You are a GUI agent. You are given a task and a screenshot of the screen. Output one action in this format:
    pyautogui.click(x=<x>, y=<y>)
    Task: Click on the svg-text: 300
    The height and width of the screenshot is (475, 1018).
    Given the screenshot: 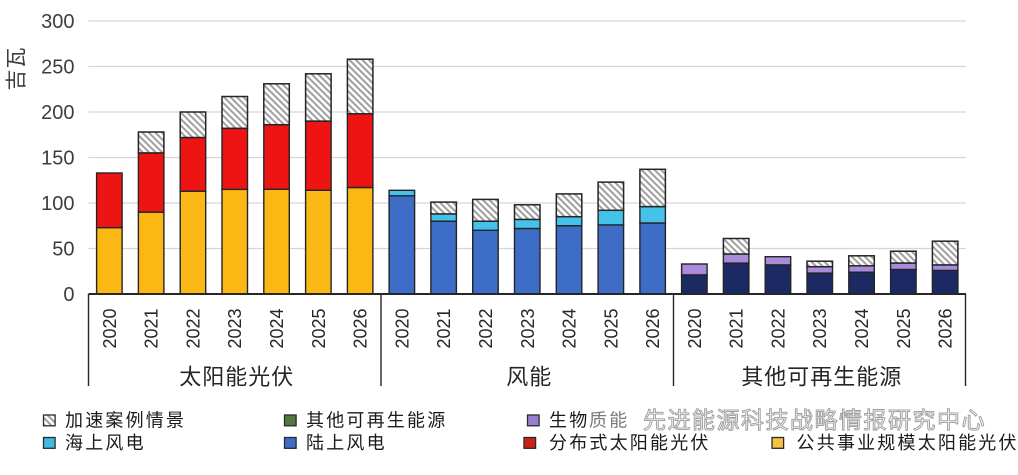 What is the action you would take?
    pyautogui.click(x=57, y=22)
    